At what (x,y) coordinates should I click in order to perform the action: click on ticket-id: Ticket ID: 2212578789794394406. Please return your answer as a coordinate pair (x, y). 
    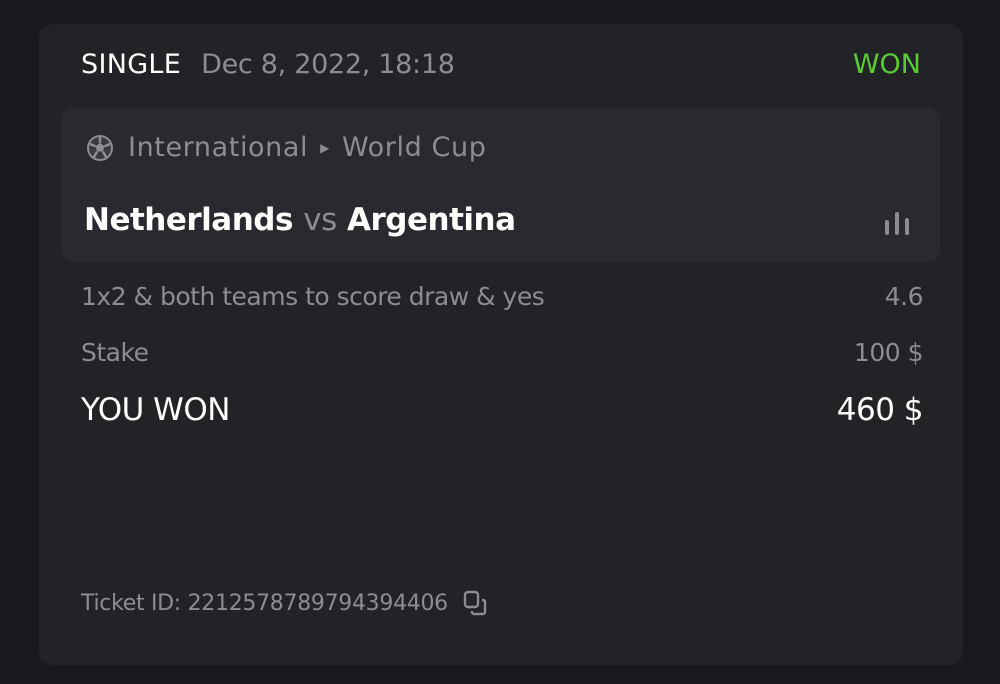
    Looking at the image, I should click on (285, 603).